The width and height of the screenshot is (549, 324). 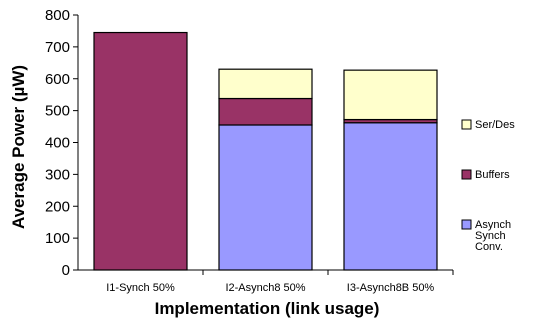 What do you see at coordinates (493, 236) in the screenshot?
I see `legend-label: Asynch Synch Conv.` at bounding box center [493, 236].